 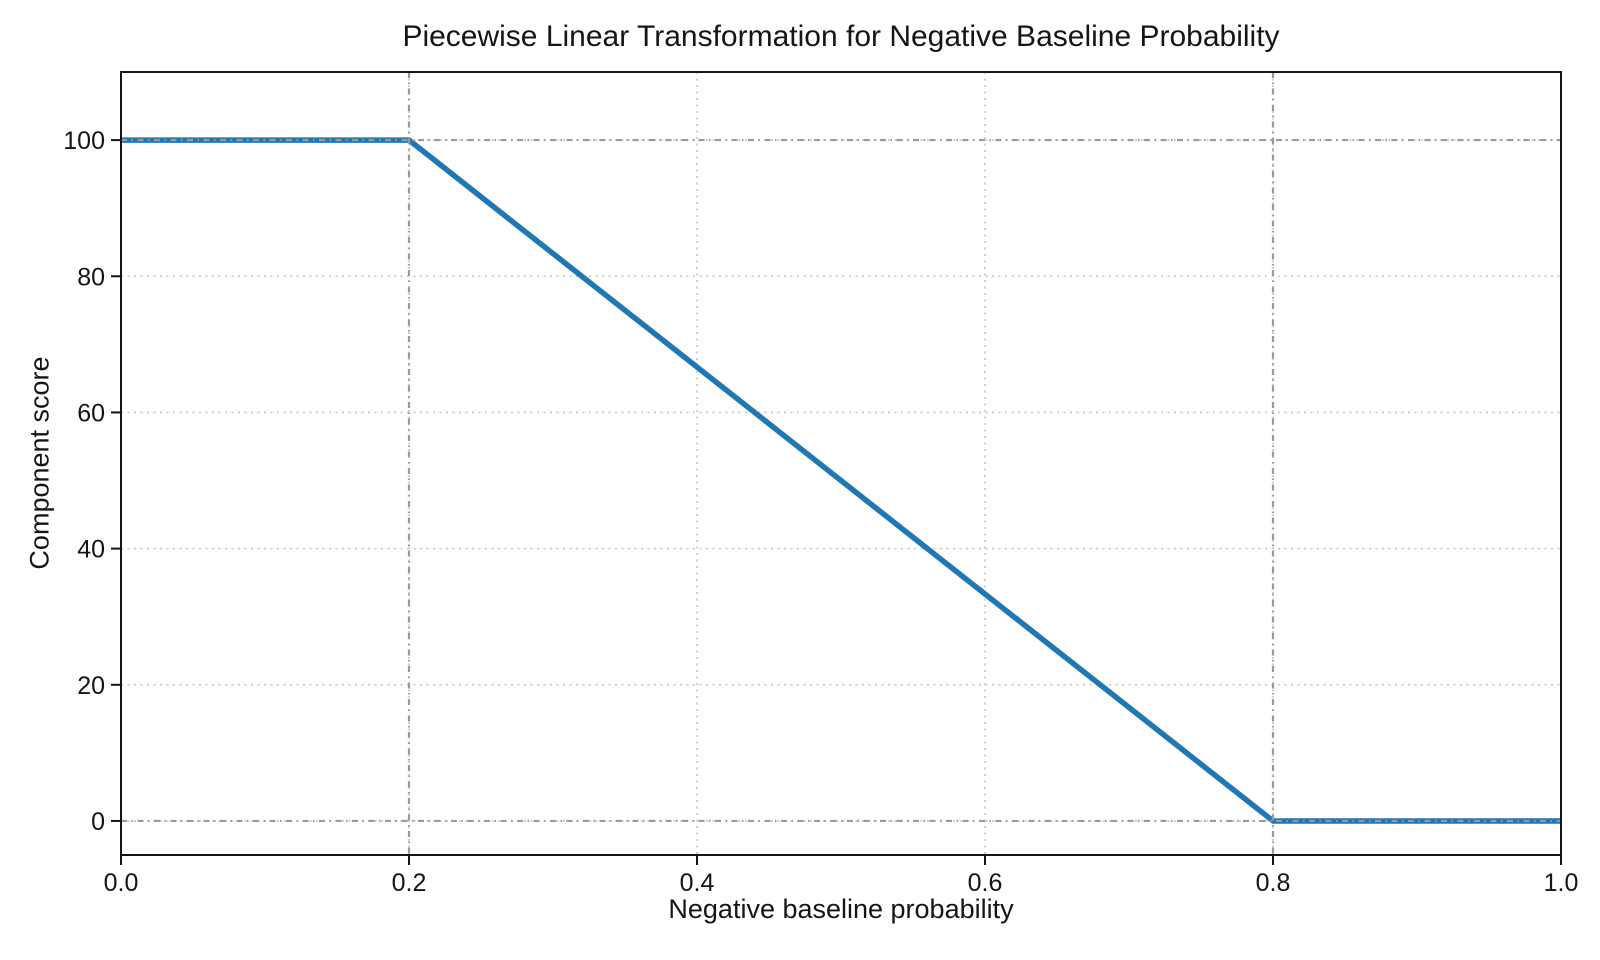 What do you see at coordinates (91, 413) in the screenshot?
I see `y-tick-label: 60` at bounding box center [91, 413].